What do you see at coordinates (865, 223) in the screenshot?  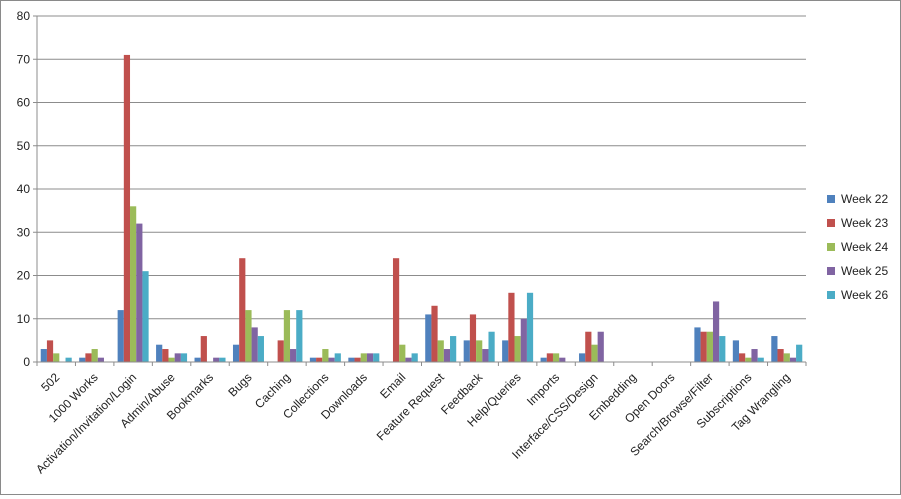 I see `legend-label: Week 23` at bounding box center [865, 223].